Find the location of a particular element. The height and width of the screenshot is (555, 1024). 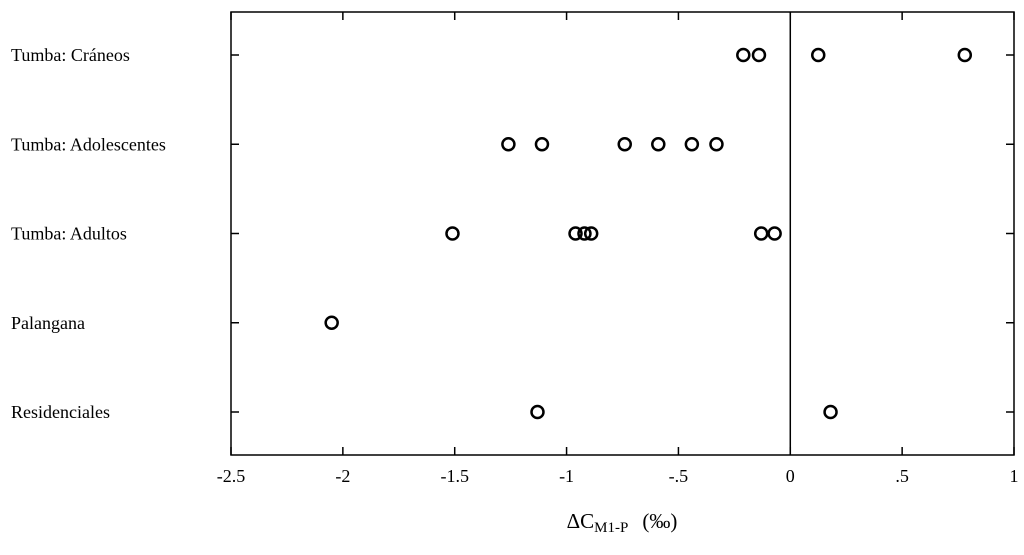

x-tick-label: .5 is located at coordinates (902, 476).